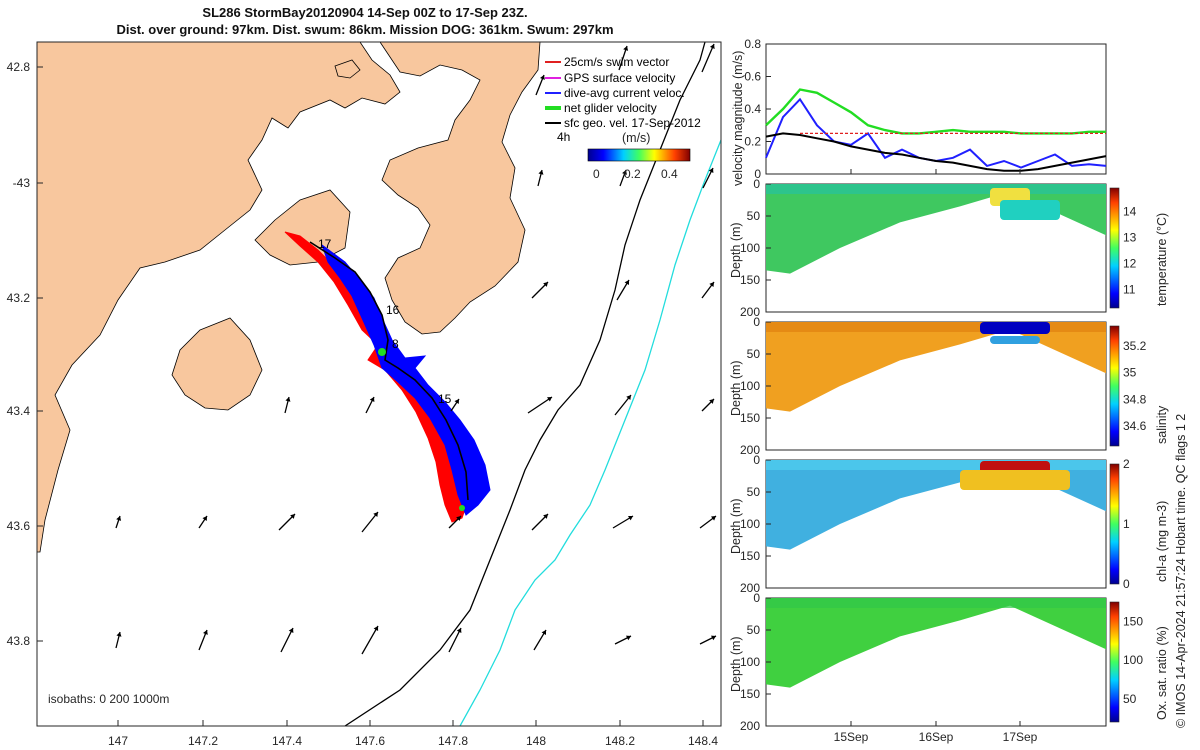 This screenshot has height=750, width=1200. I want to click on section-data-fill, so click(936, 229).